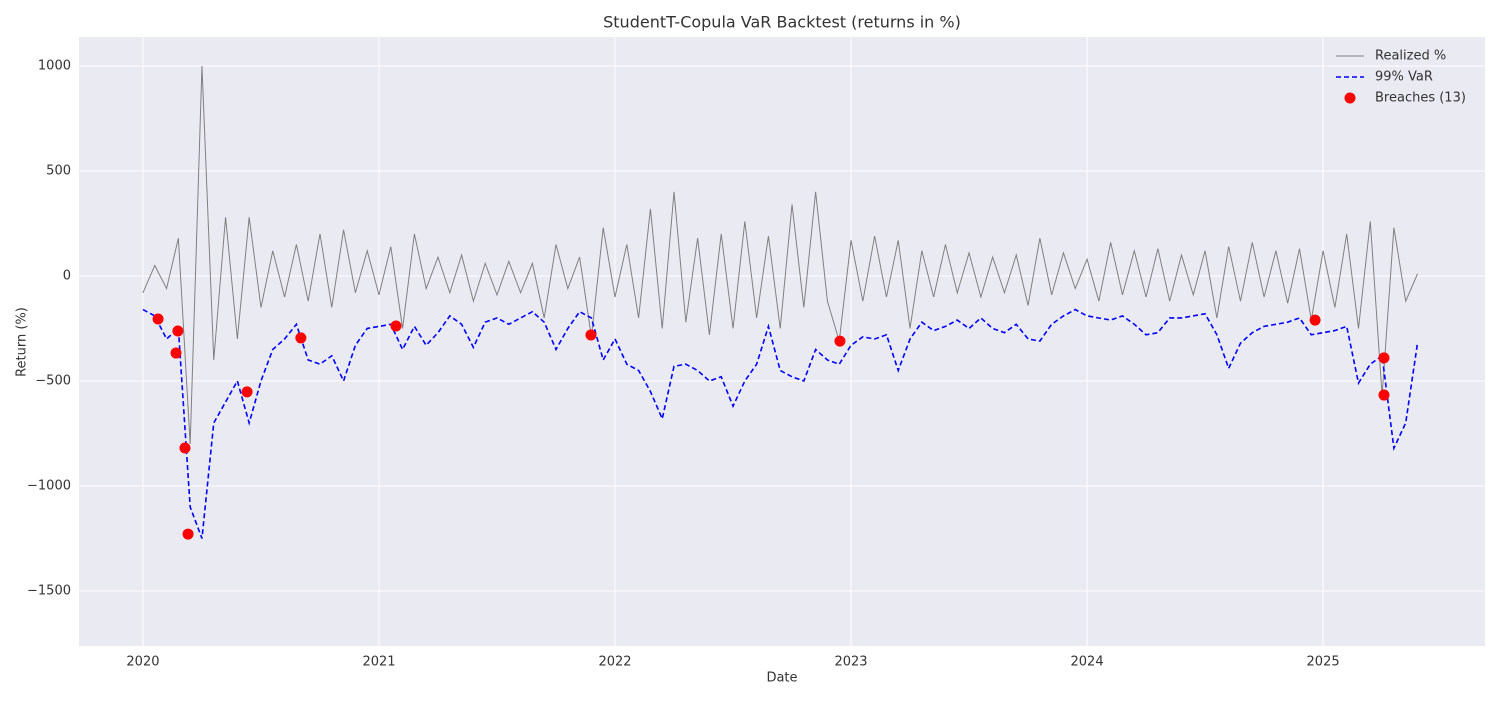 The height and width of the screenshot is (704, 1500). What do you see at coordinates (781, 678) in the screenshot?
I see `x-axis-label: Date` at bounding box center [781, 678].